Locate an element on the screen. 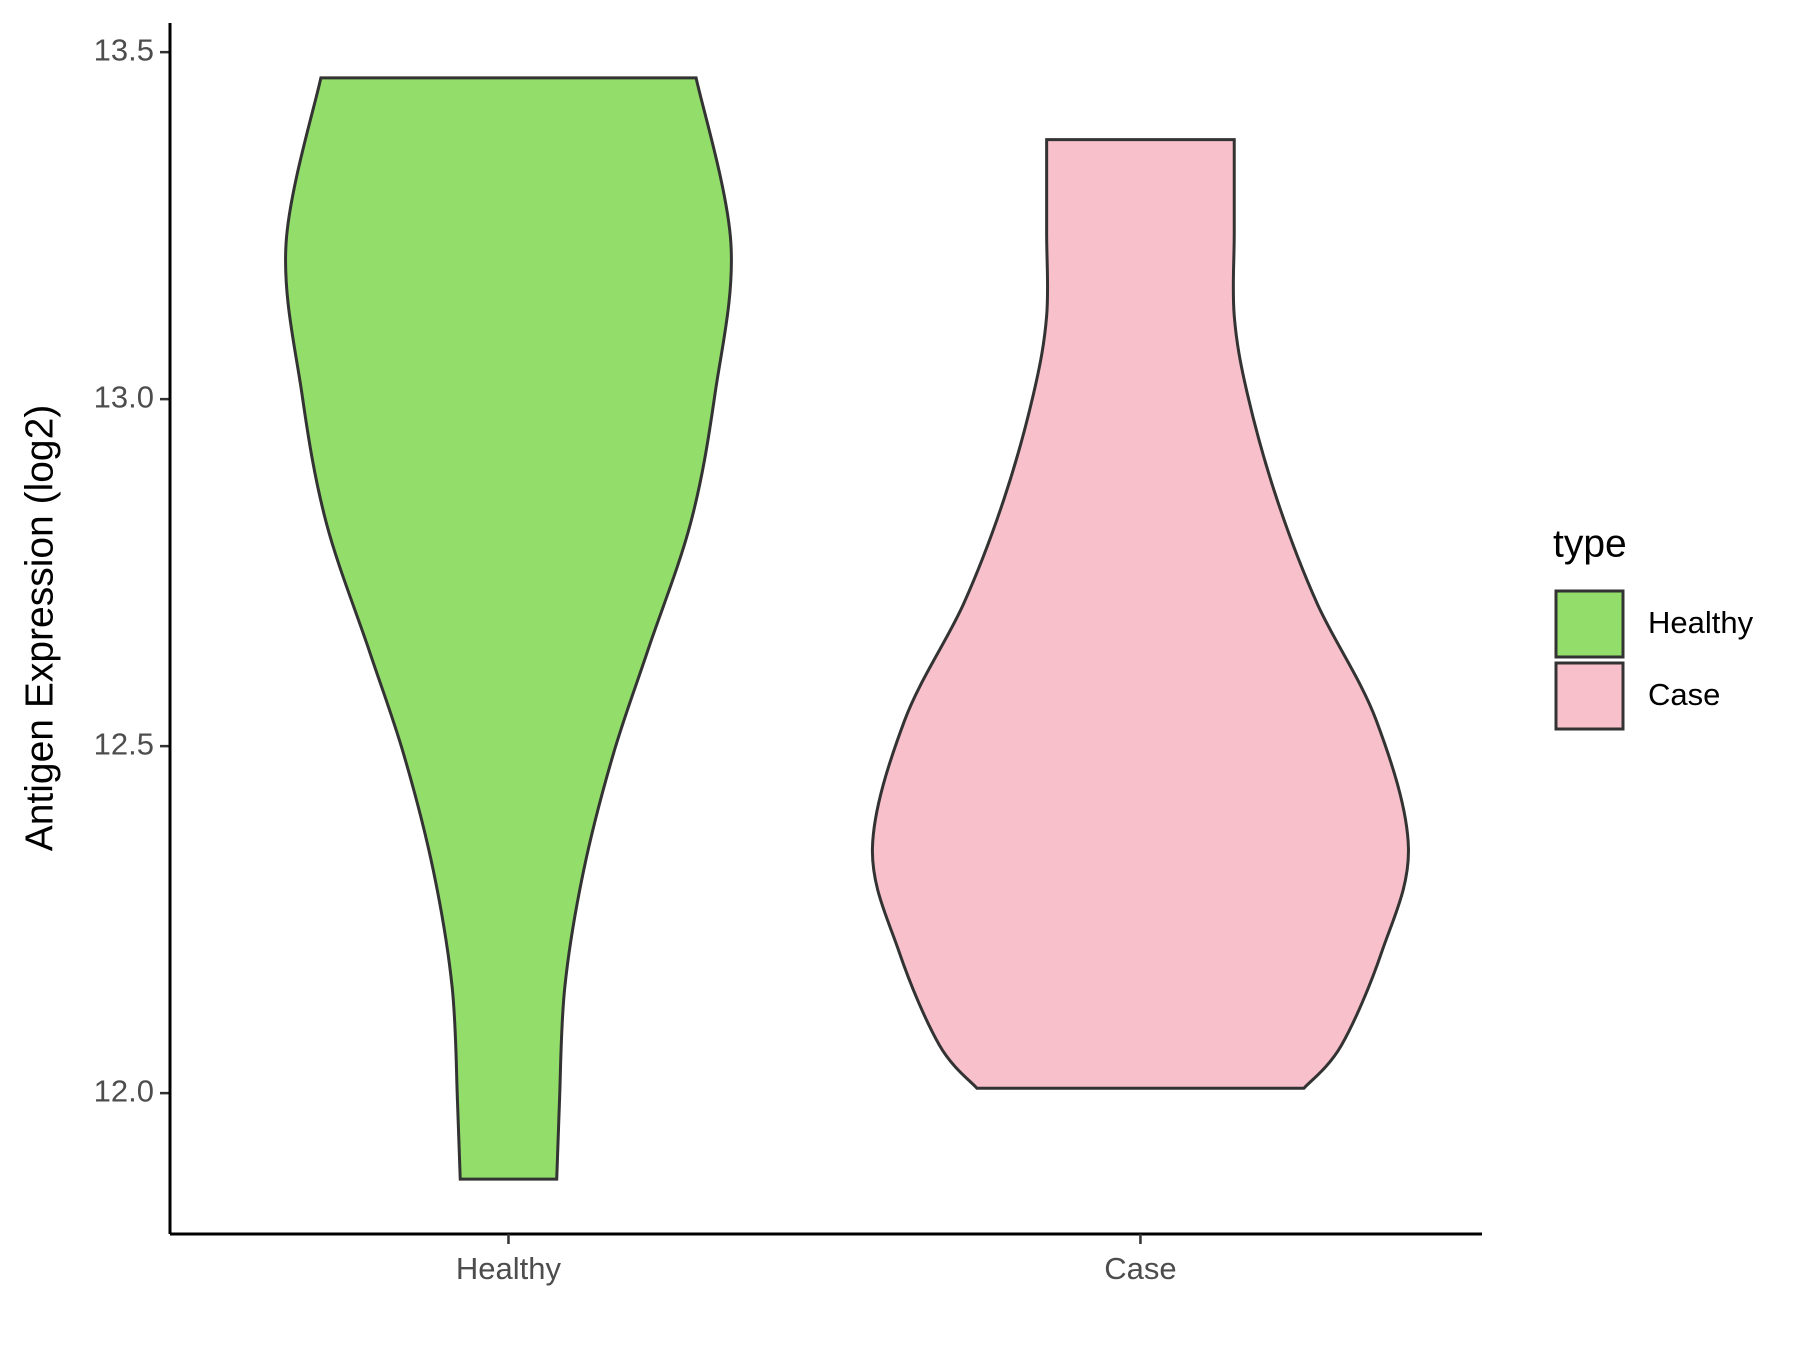  y-tick-label: 13.5 is located at coordinates (124, 49).